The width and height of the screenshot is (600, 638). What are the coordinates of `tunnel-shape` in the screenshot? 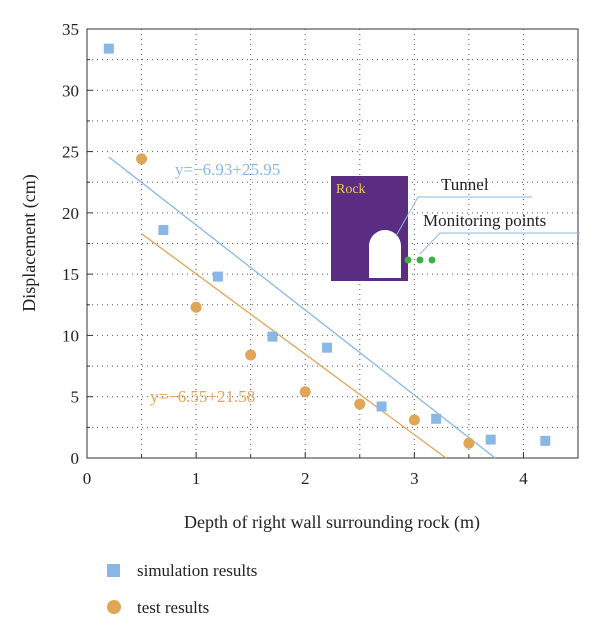 It's located at (385, 254).